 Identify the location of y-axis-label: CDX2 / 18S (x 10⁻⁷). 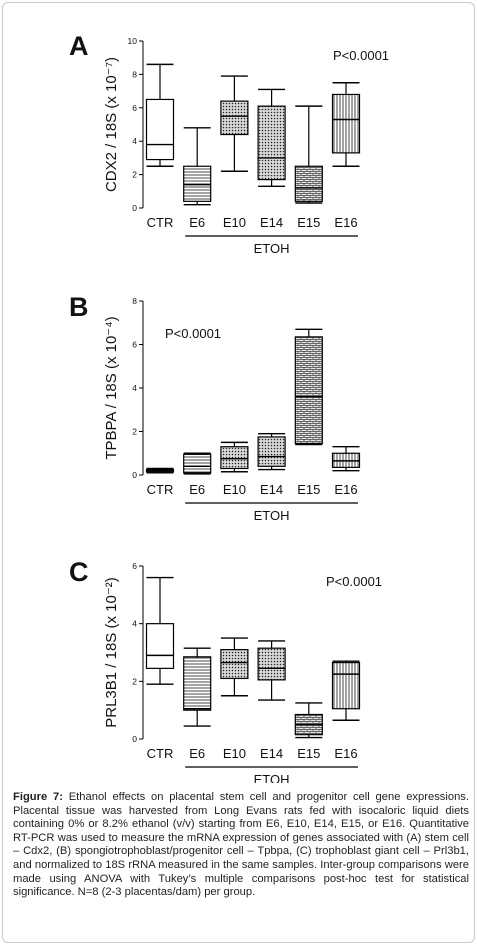
(111, 124).